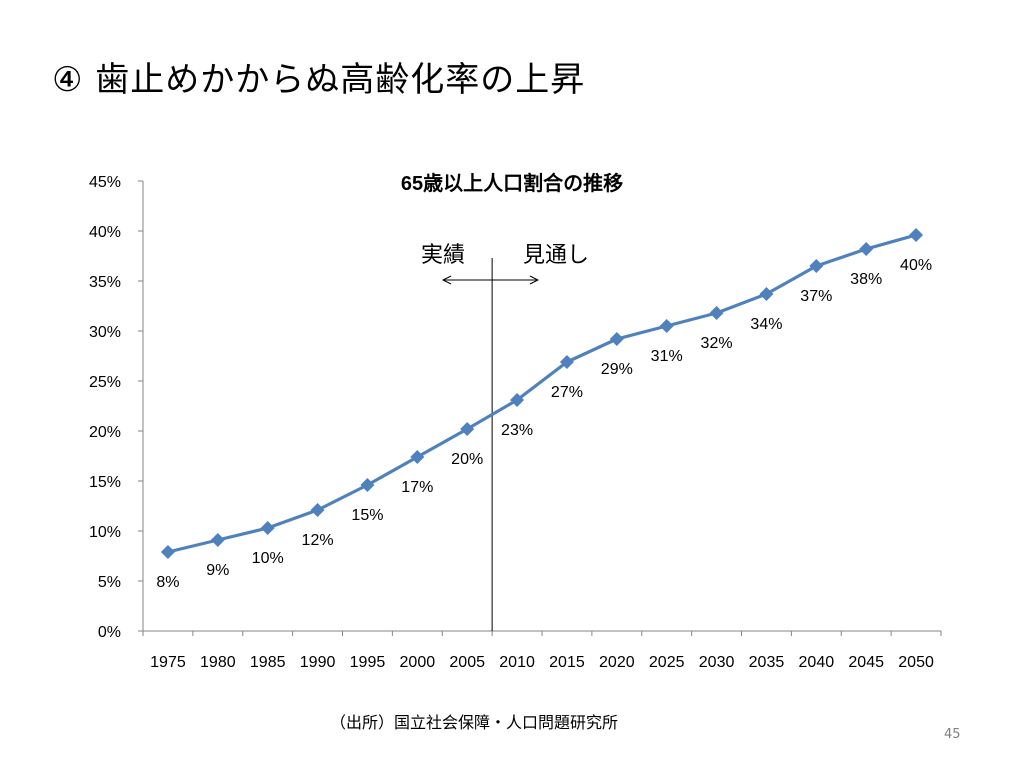 Image resolution: width=1024 pixels, height=768 pixels. I want to click on y-tick-label: 5%, so click(109, 582).